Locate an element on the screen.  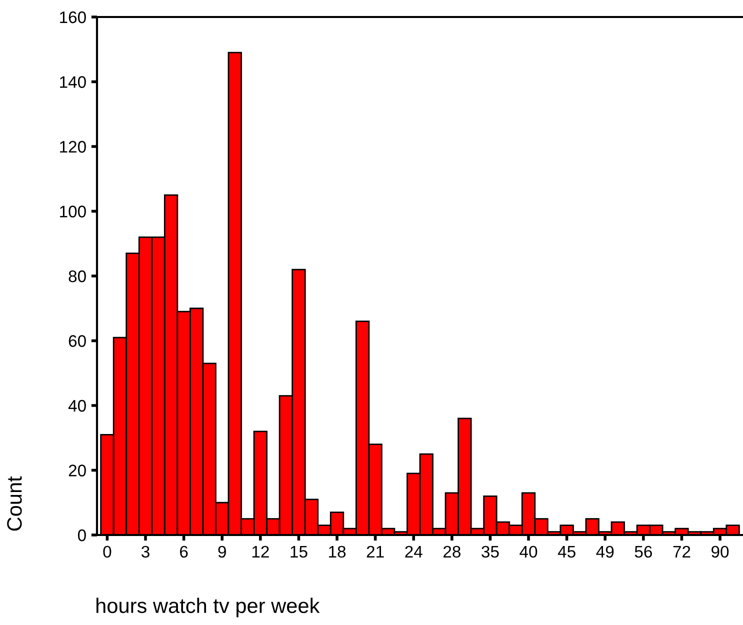
x-tick-label: 21 is located at coordinates (375, 552).